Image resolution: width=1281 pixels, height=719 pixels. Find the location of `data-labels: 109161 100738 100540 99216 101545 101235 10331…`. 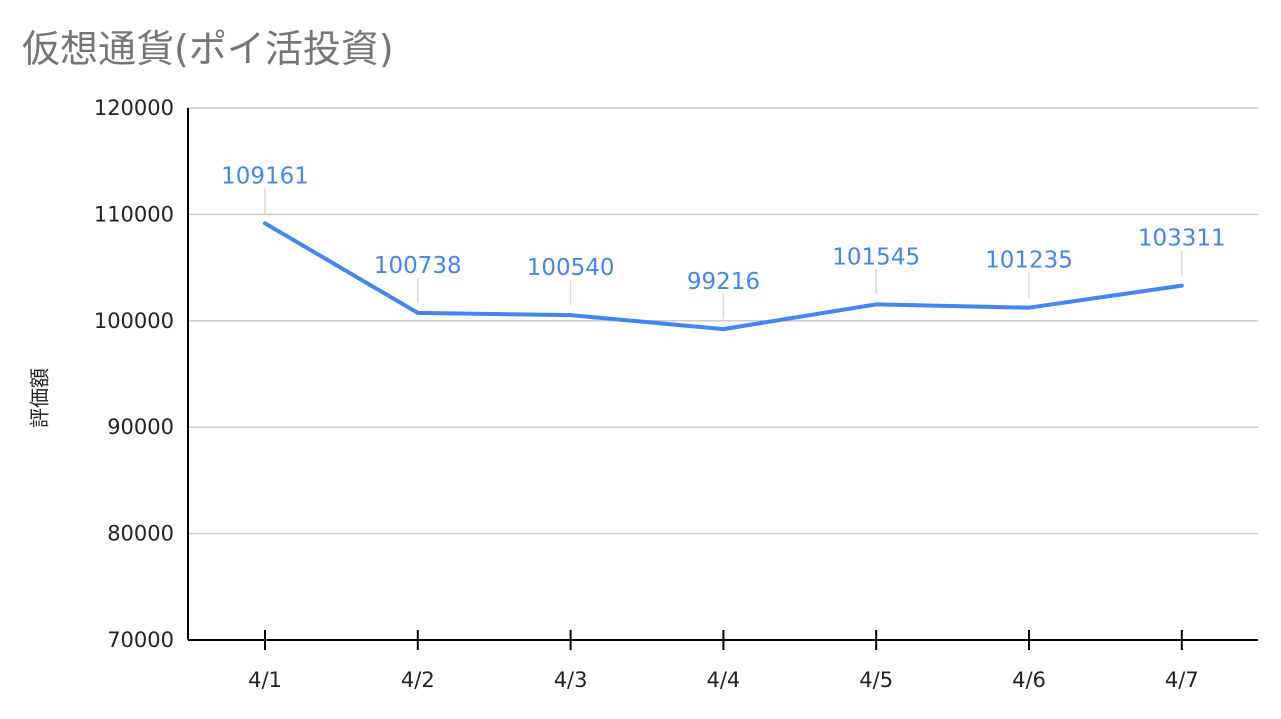

data-labels: 109161 100738 100540 99216 101545 101235 10331… is located at coordinates (723, 229).